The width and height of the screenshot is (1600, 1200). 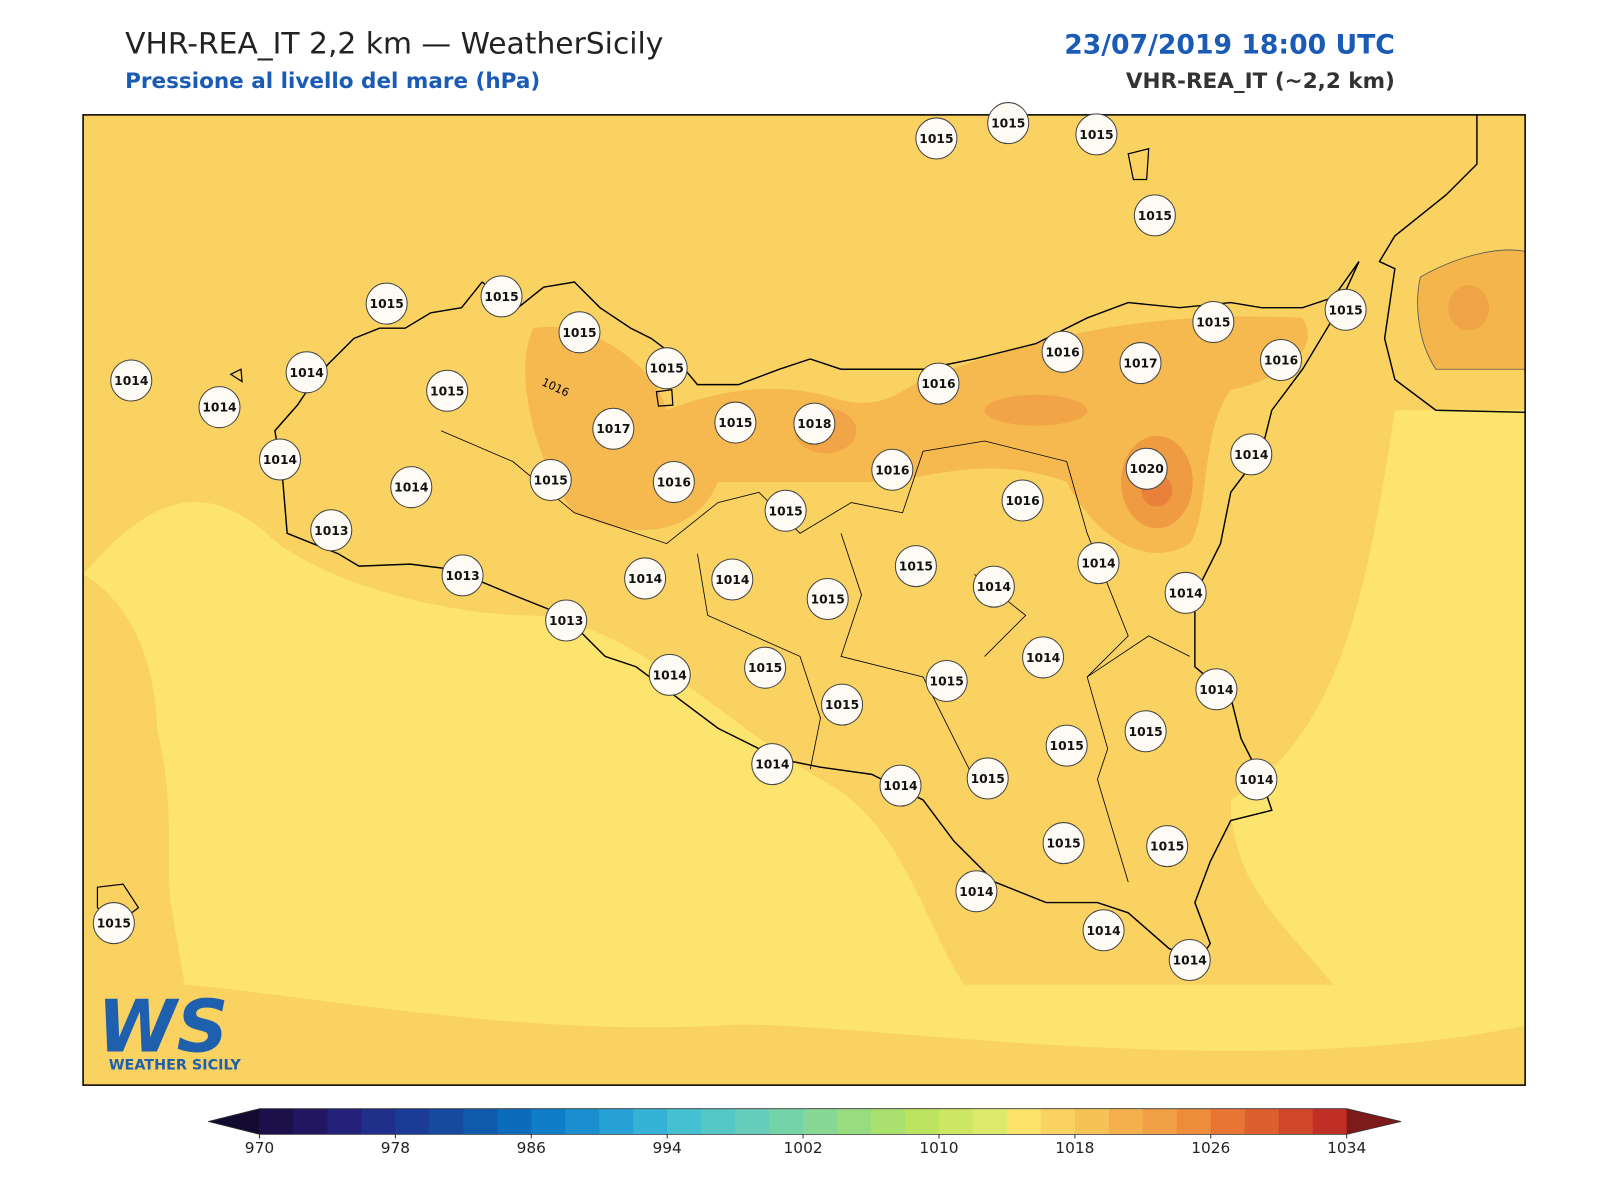 What do you see at coordinates (916, 434) in the screenshot?
I see `high-pressure-area` at bounding box center [916, 434].